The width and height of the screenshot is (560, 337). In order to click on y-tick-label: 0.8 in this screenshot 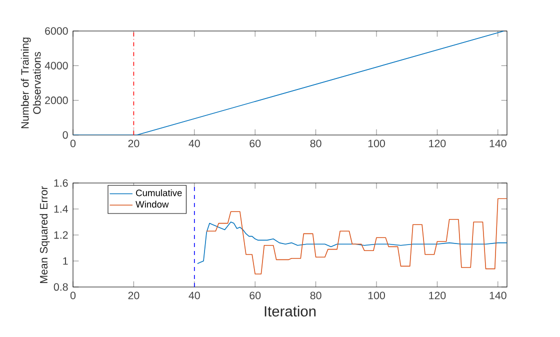, I will do `click(61, 287)`.